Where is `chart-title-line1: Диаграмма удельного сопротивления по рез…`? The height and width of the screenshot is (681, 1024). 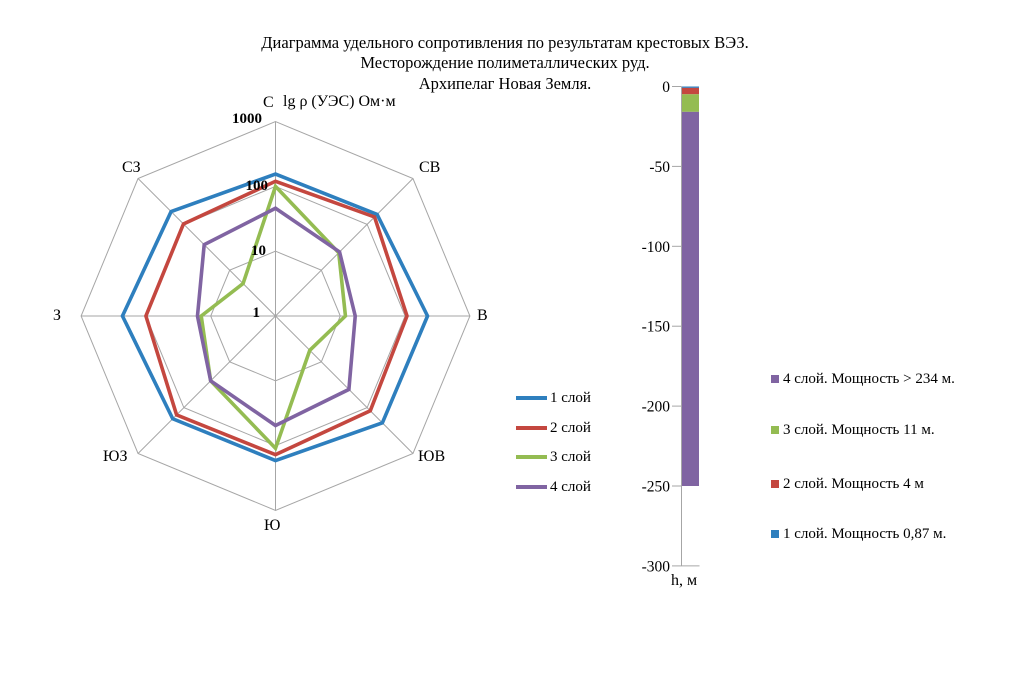 chart-title-line1: Диаграмма удельного сопротивления по рез… is located at coordinates (505, 42).